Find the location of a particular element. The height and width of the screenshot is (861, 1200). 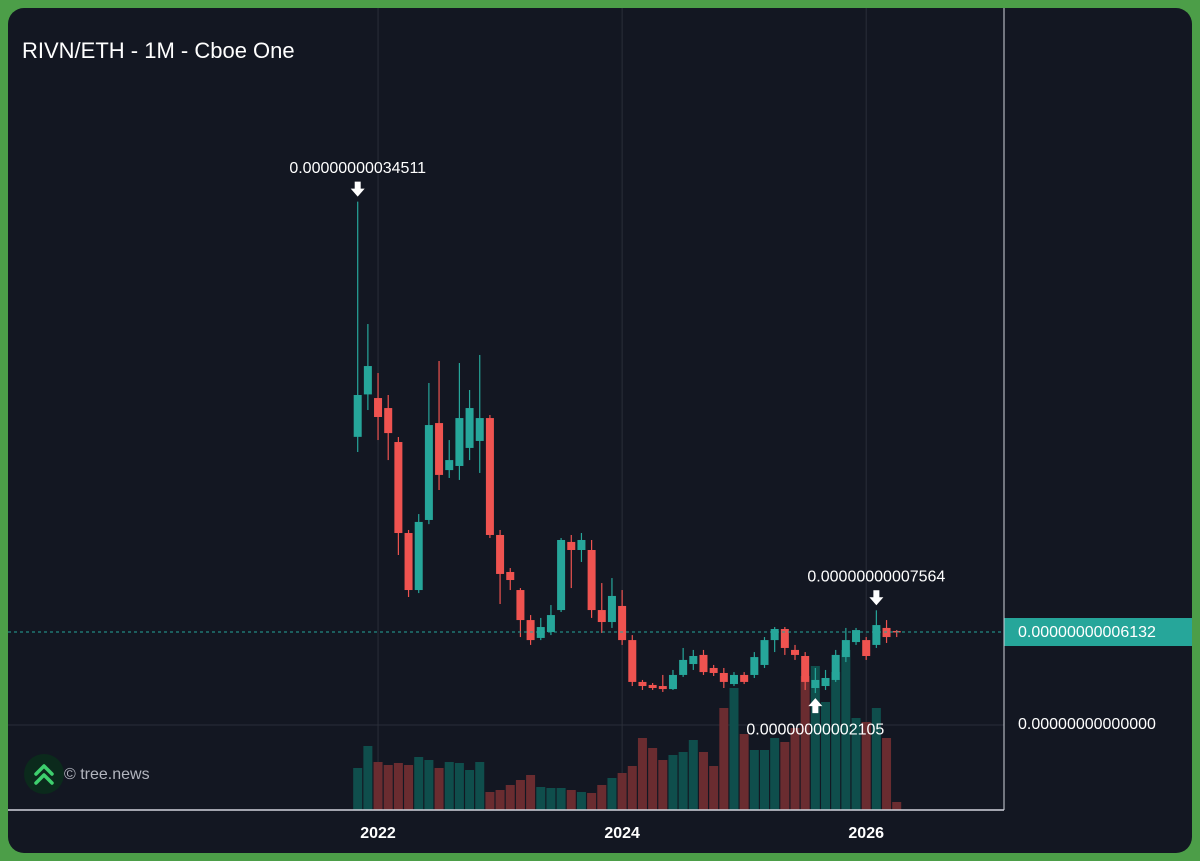

y-tick-label: 0.00000000000000 is located at coordinates (1087, 724).